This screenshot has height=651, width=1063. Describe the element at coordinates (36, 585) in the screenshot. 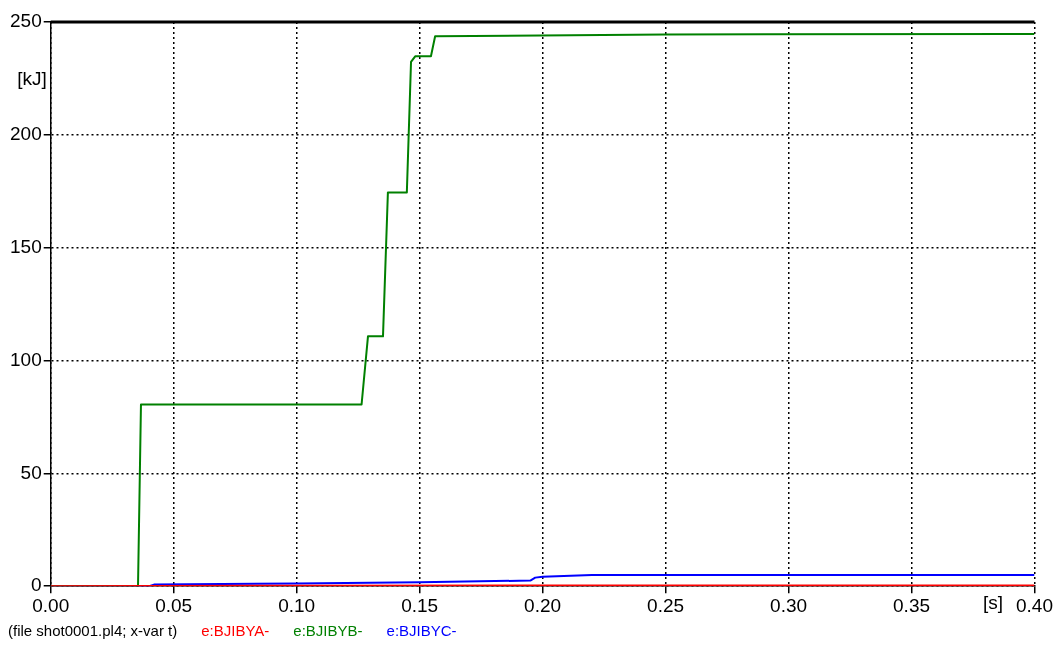

I see `y-tick-label: 0` at that location.